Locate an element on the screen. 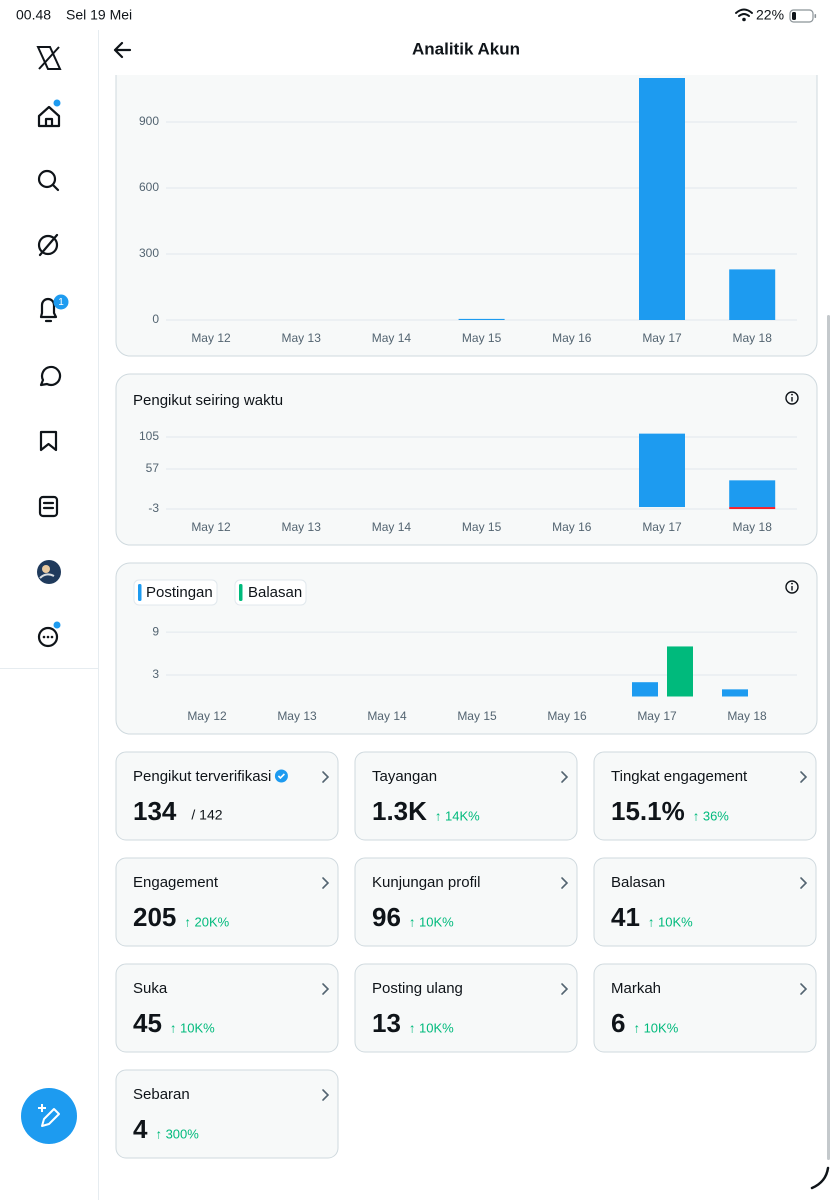  status-time: 00.48 is located at coordinates (33, 15).